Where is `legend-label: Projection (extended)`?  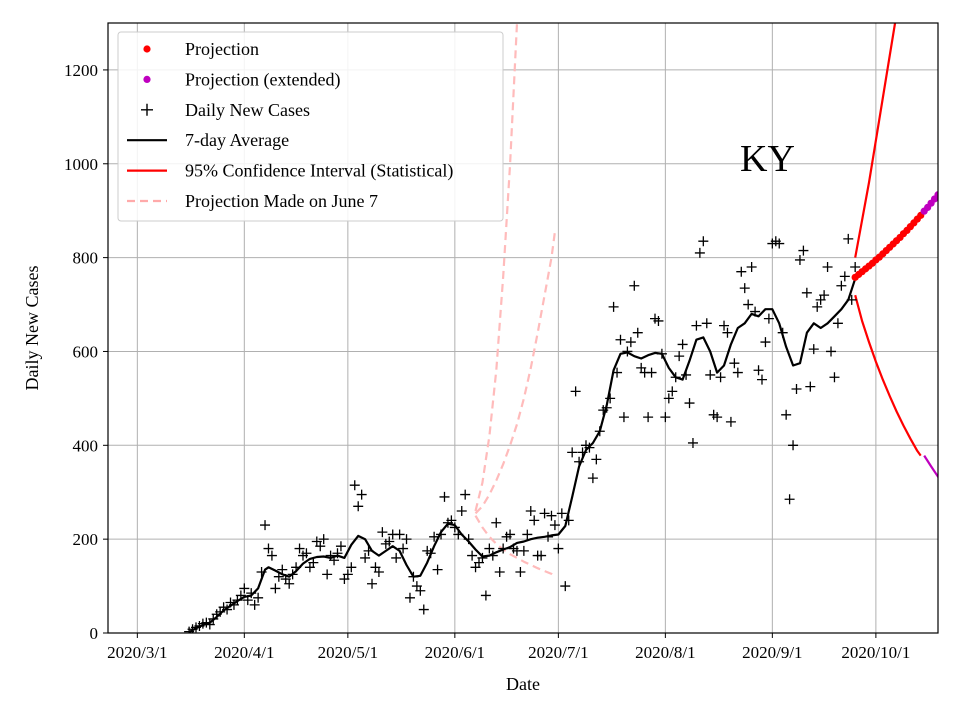 legend-label: Projection (extended) is located at coordinates (262, 79).